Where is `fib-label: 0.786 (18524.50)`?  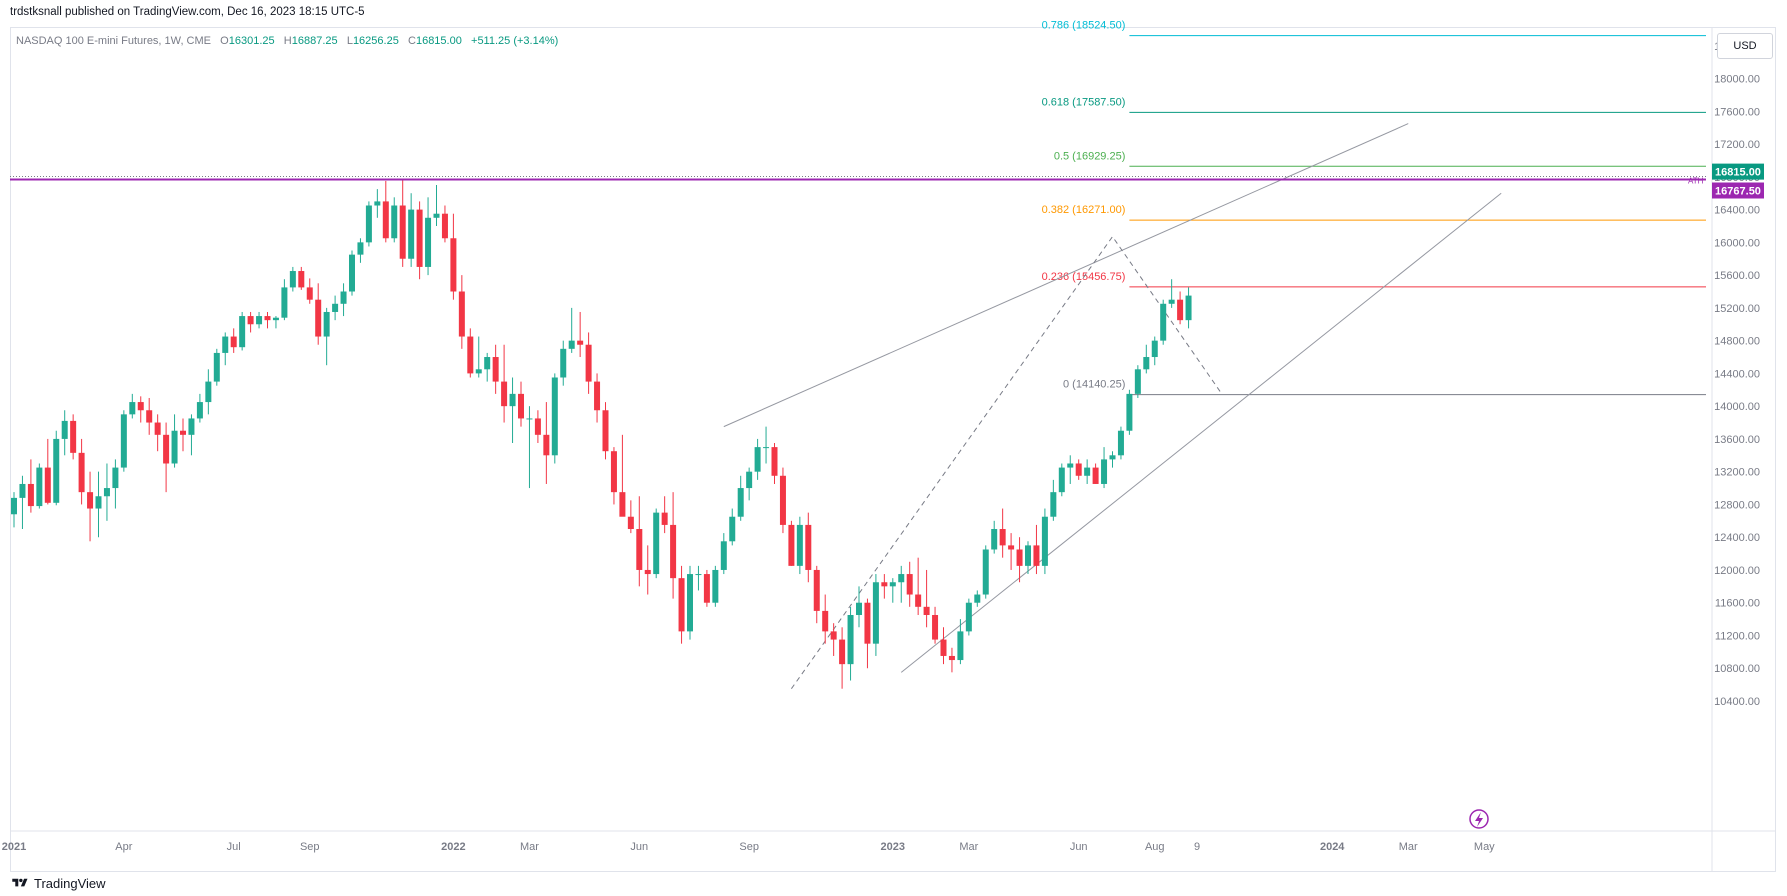
fib-label: 0.786 (18524.50) is located at coordinates (1084, 26).